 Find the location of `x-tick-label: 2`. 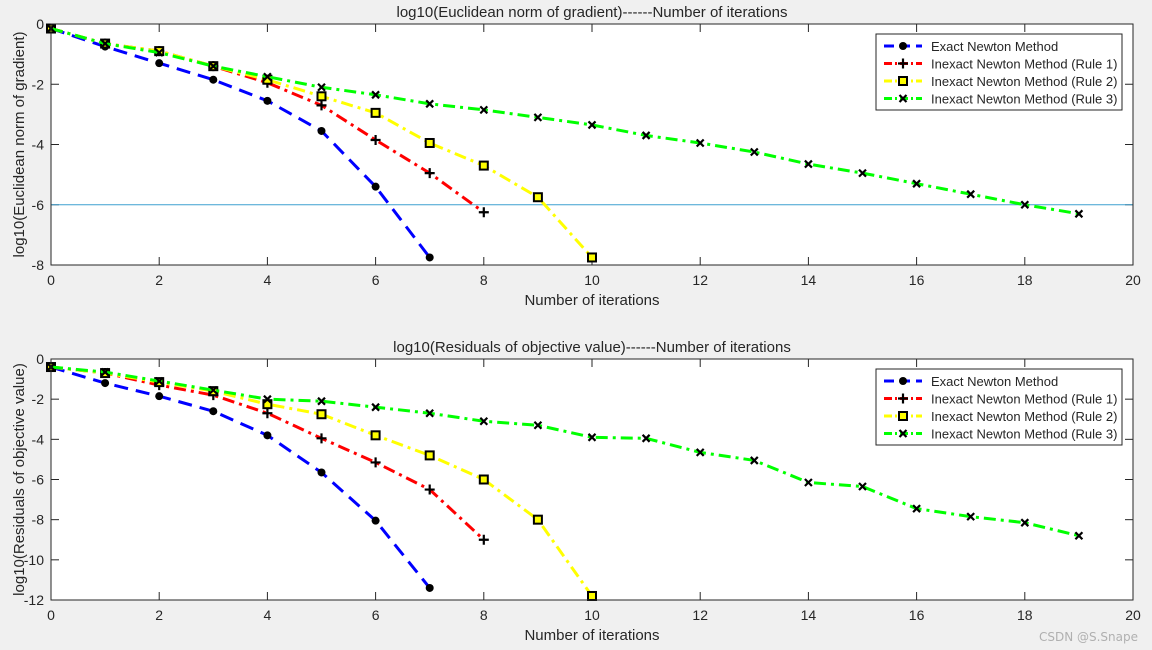

x-tick-label: 2 is located at coordinates (159, 615).